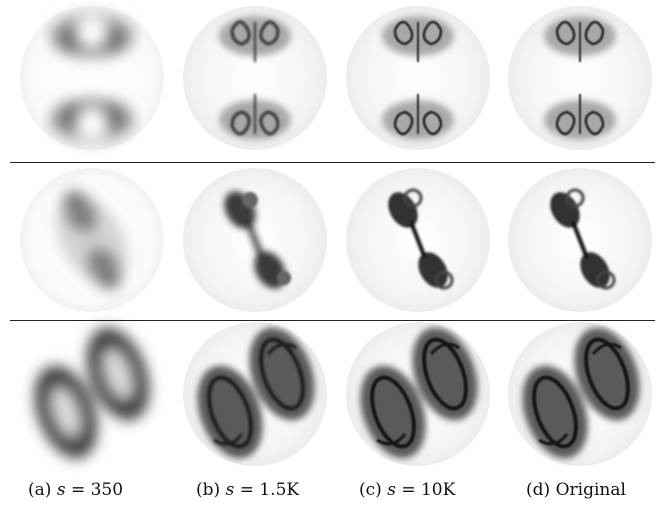 This screenshot has width=665, height=511. I want to click on caption-b-label: (b), so click(208, 490).